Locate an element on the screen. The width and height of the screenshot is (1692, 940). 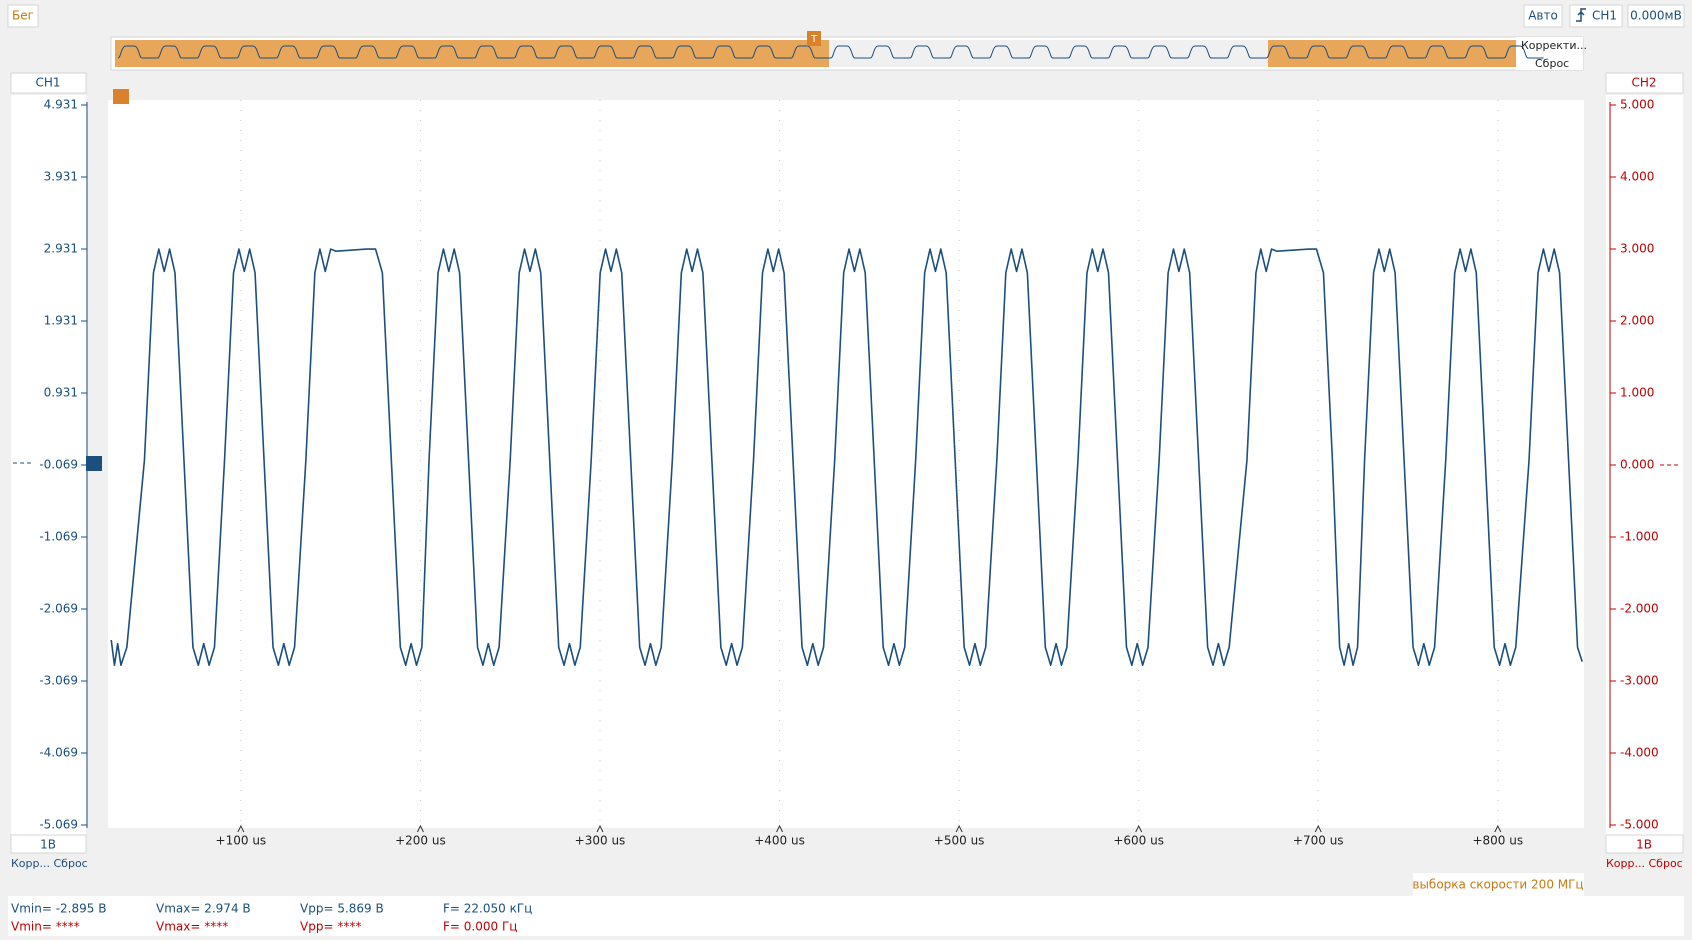
trigger-source: CH1 is located at coordinates (1604, 16).